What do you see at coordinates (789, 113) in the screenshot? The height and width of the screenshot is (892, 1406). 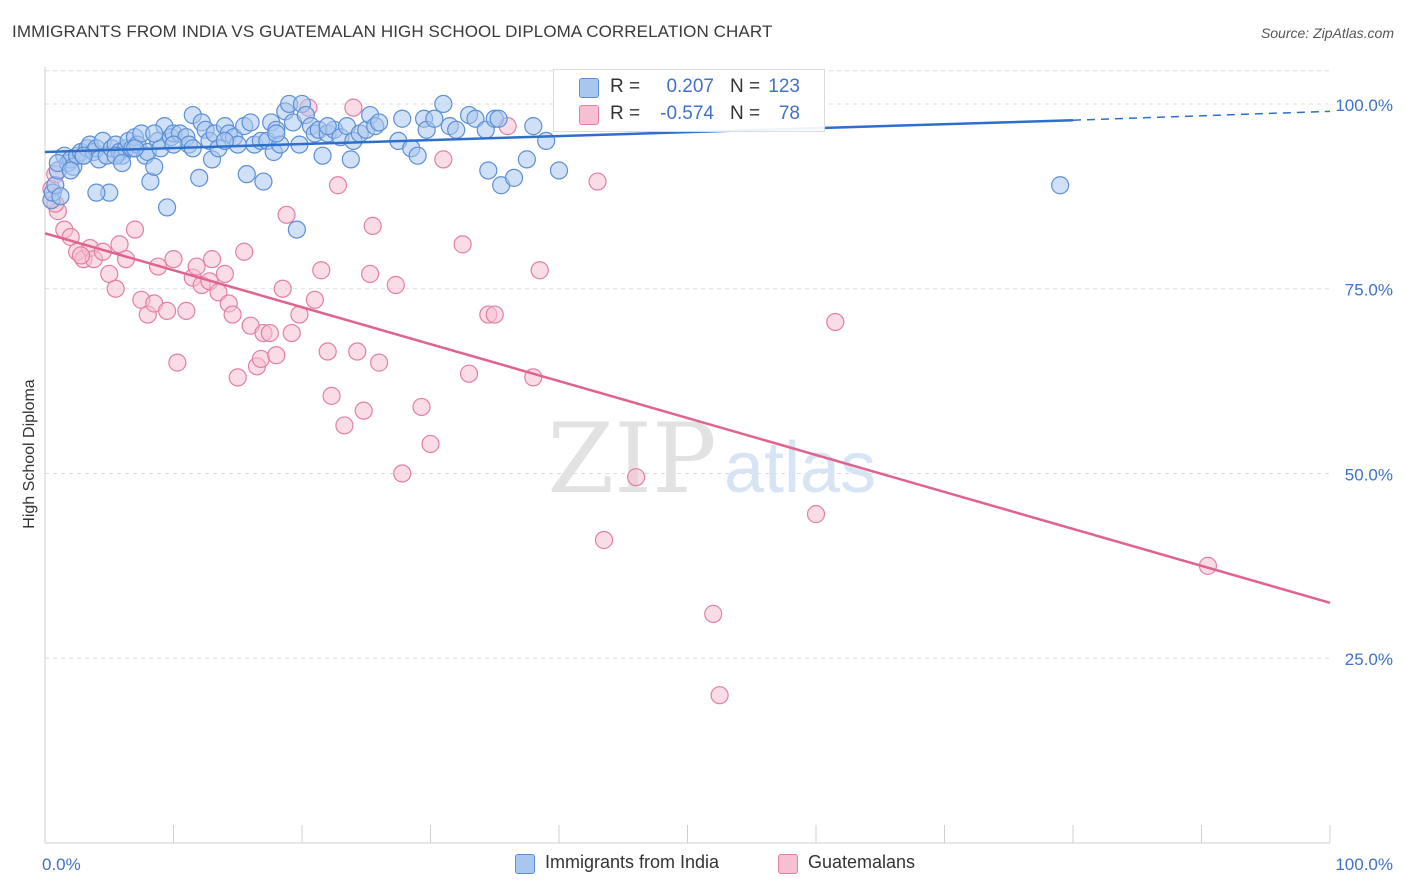 I see `legend-n-value: 78` at bounding box center [789, 113].